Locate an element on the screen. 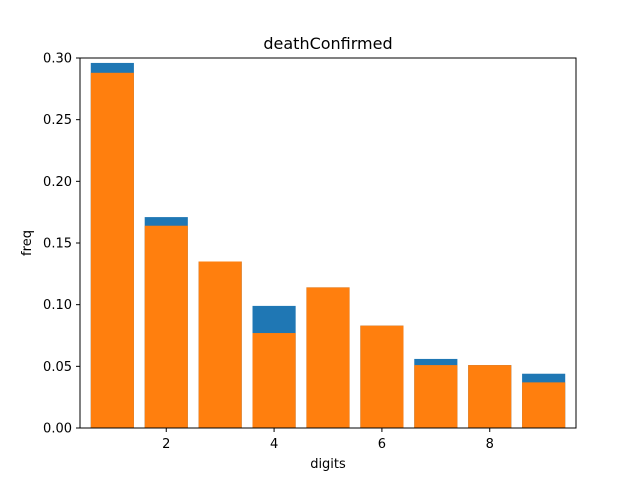 This screenshot has height=480, width=640. y-tick-label: 0.10 is located at coordinates (57, 305).